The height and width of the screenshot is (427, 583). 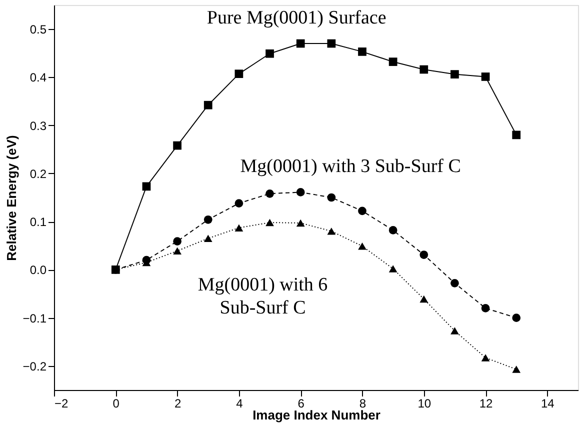 I want to click on y-tick-label: 0.5, so click(x=38, y=29).